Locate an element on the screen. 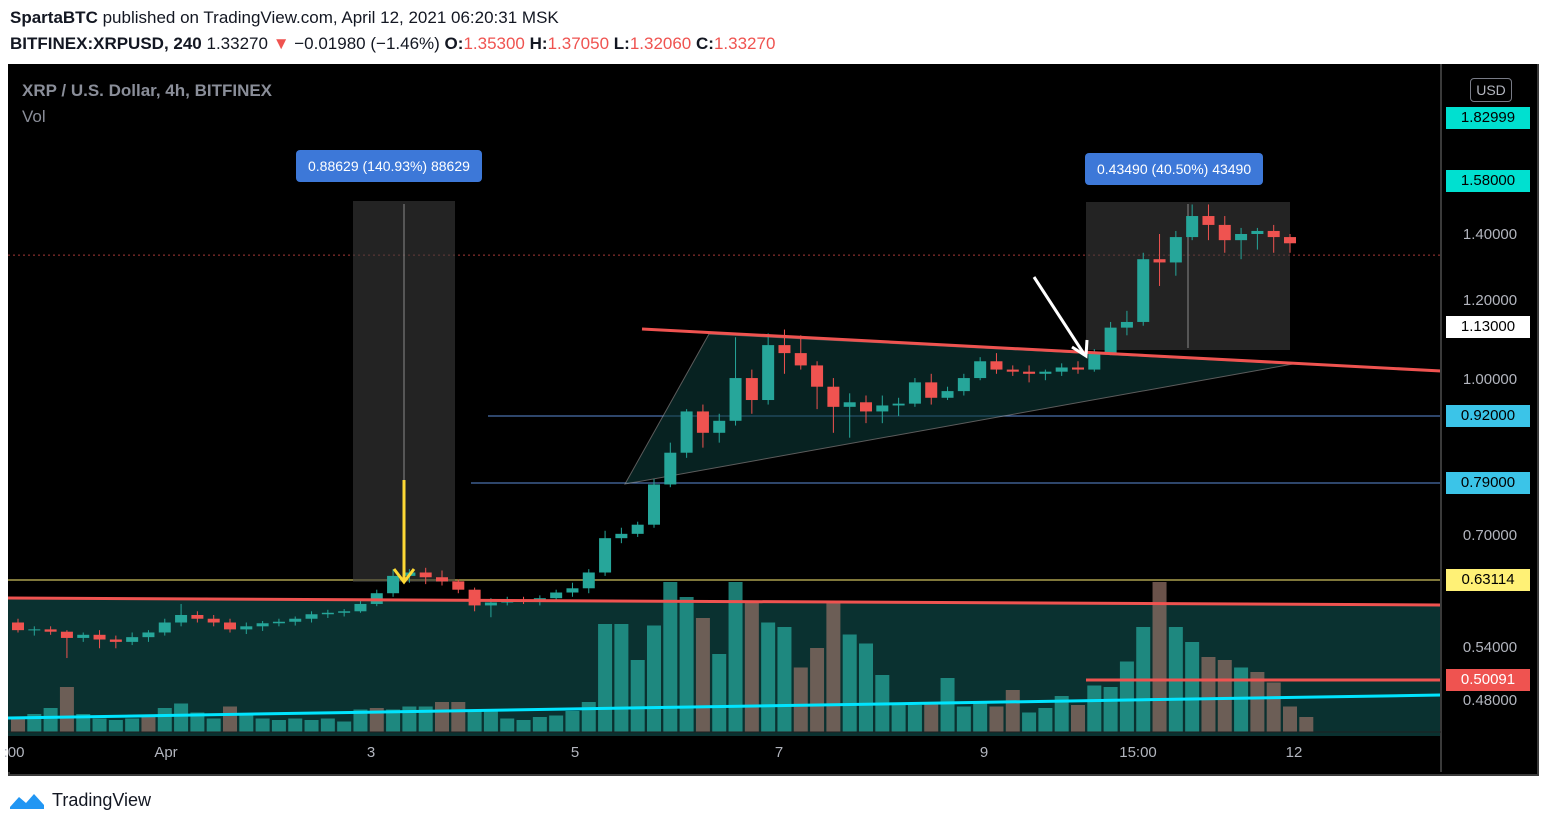 Image resolution: width=1549 pixels, height=830 pixels. high-value: 1.37050 is located at coordinates (578, 43).